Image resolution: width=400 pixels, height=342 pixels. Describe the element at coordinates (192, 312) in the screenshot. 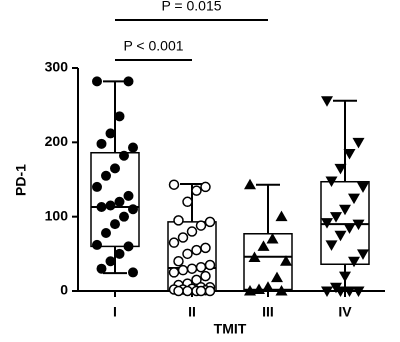

I see `x-tick-label: II` at that location.